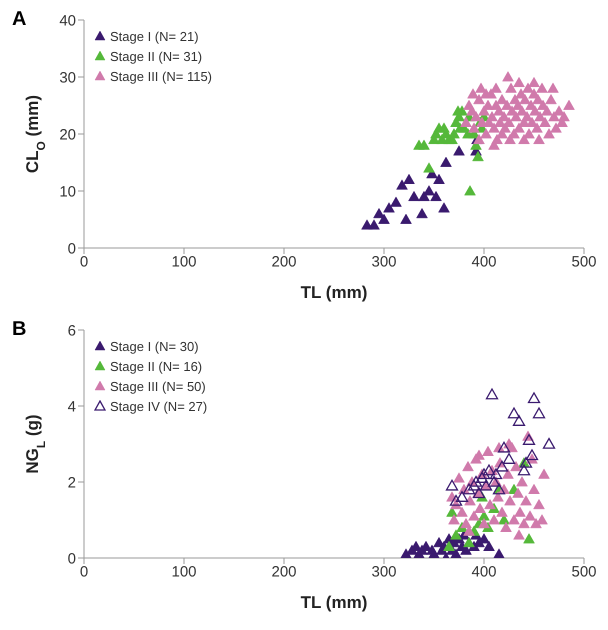  What do you see at coordinates (72, 331) in the screenshot?
I see `y-tick-label: 6` at bounding box center [72, 331].